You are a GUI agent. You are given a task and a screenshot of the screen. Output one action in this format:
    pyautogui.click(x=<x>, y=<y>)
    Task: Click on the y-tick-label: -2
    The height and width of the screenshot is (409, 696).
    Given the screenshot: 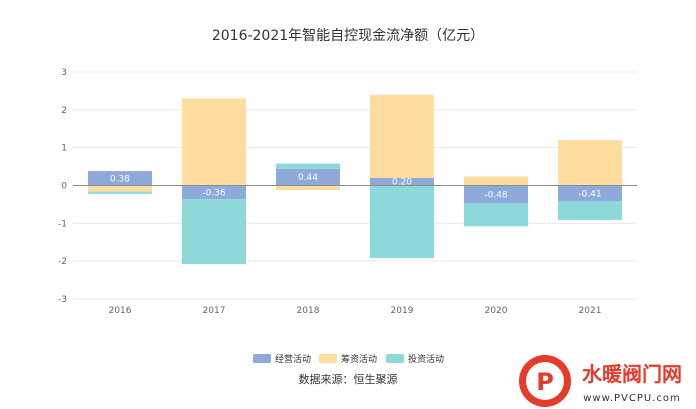 What is the action you would take?
    pyautogui.click(x=62, y=262)
    